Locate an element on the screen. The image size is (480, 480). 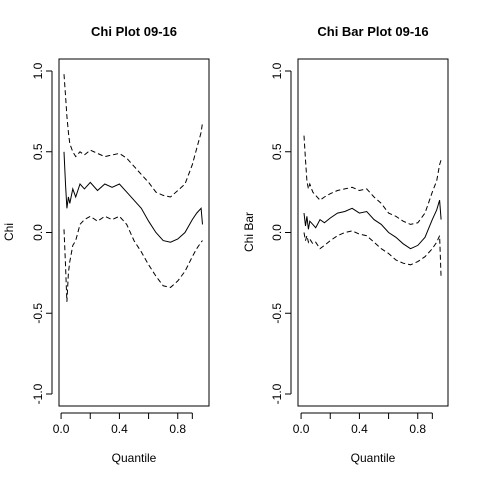
y-axis-label: Chi Bar is located at coordinates (249, 232).